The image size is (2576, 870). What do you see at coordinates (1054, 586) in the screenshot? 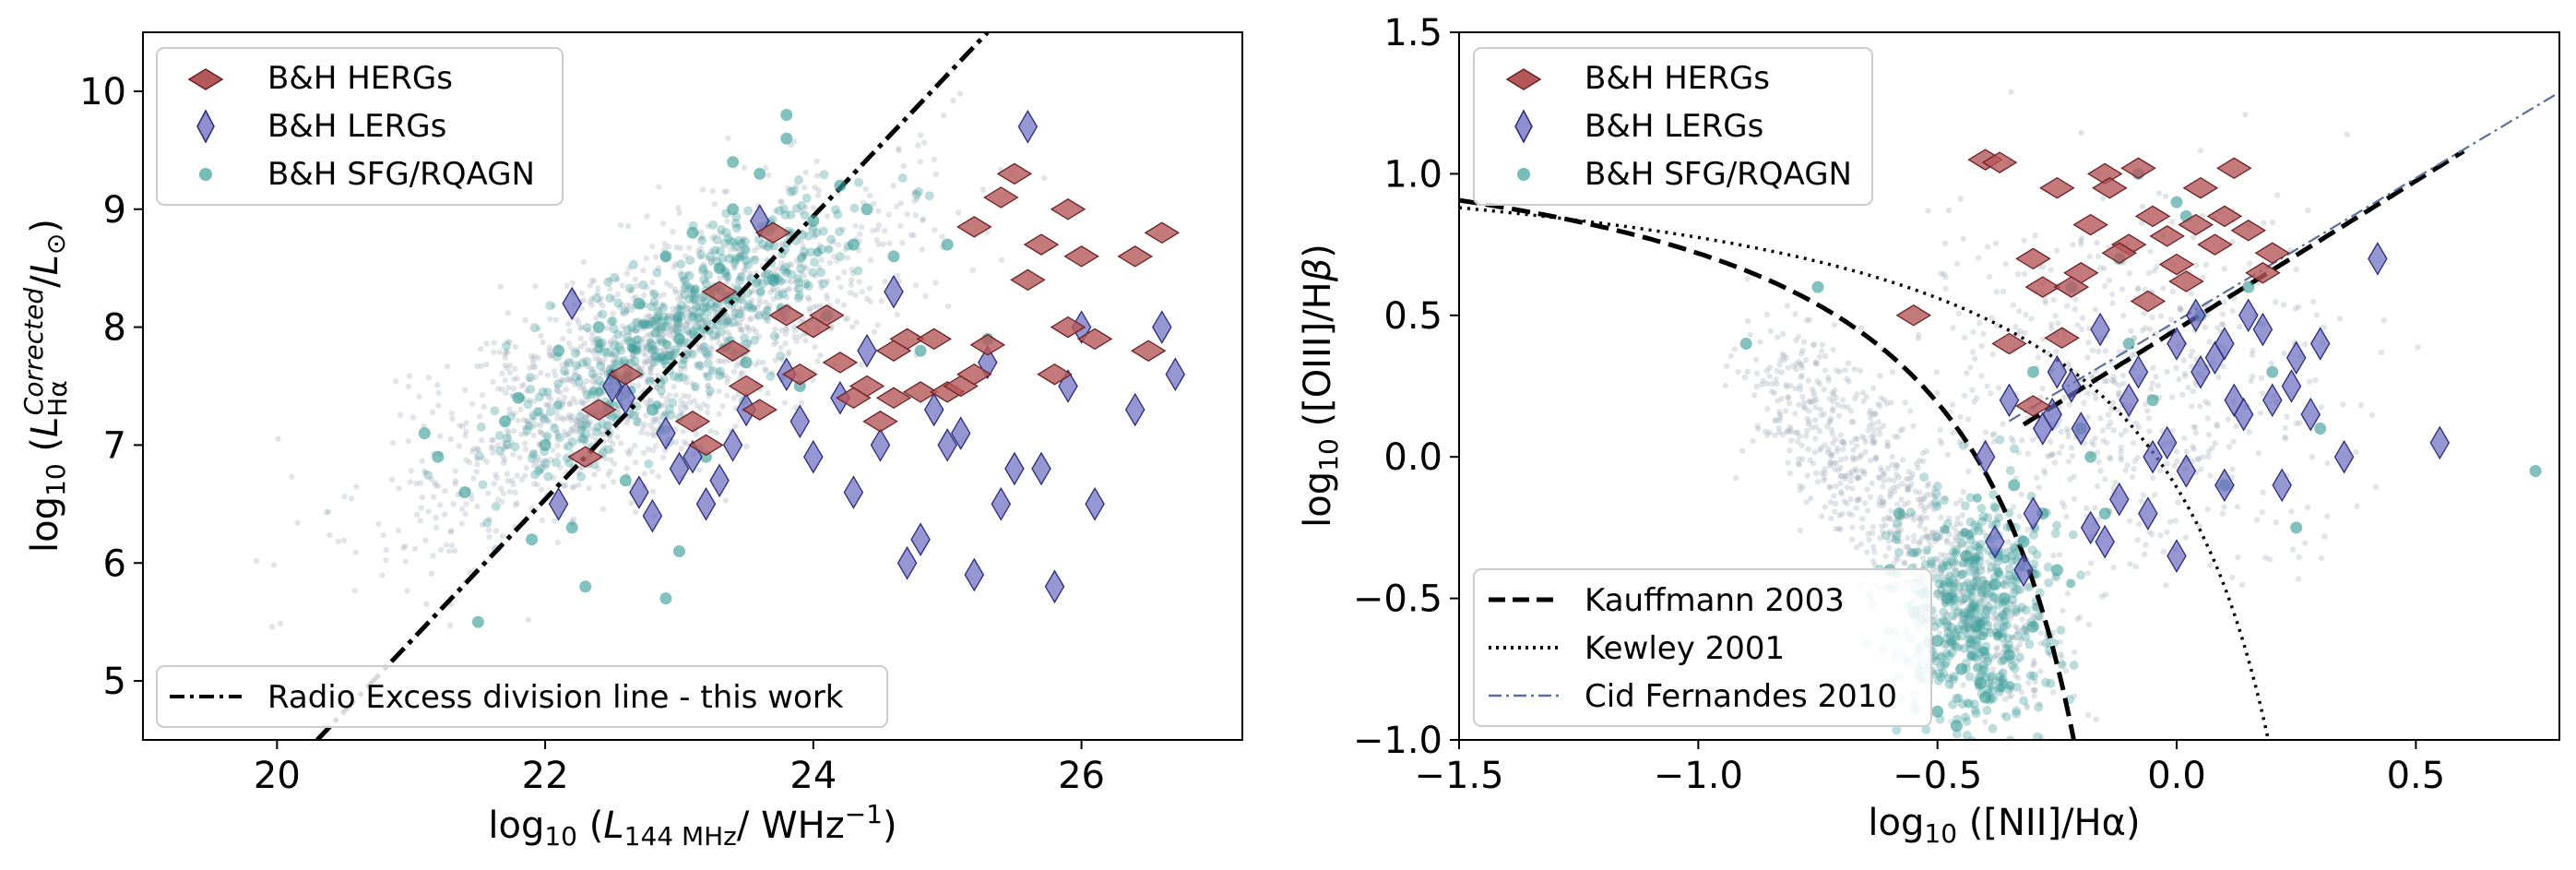
I see `lerg-point` at bounding box center [1054, 586].